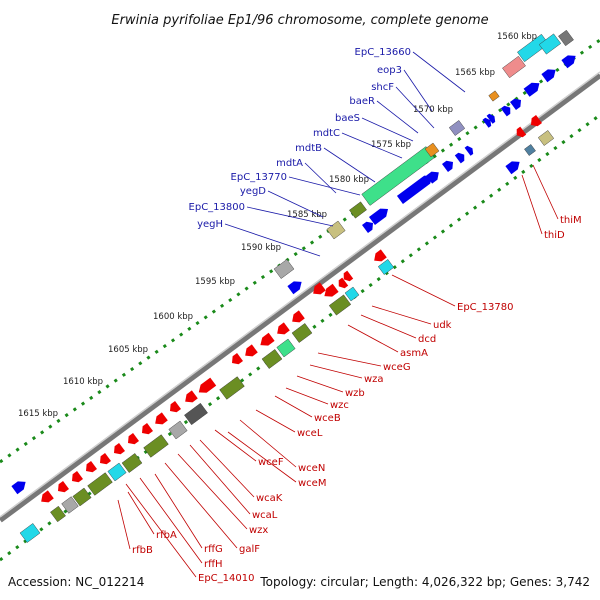  I want to click on kbp-tick-label: 1575 kbp, so click(391, 145).